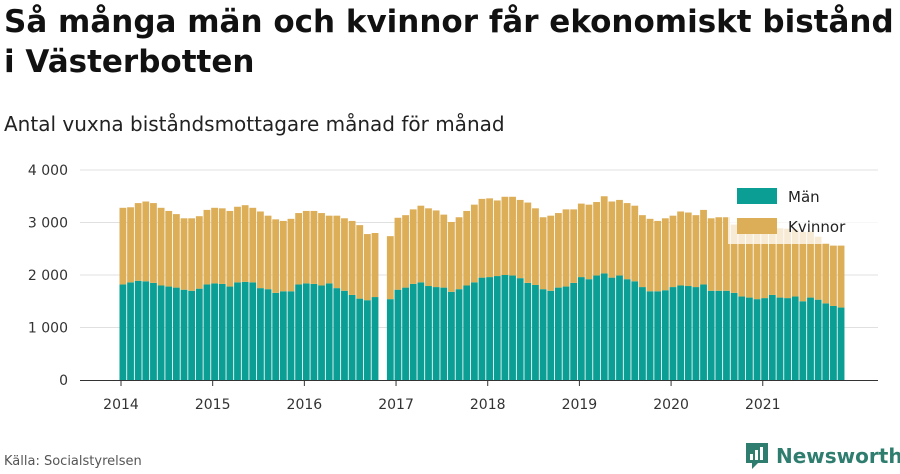 The width and height of the screenshot is (900, 474). I want to click on x-tick-label: 2020, so click(671, 405).